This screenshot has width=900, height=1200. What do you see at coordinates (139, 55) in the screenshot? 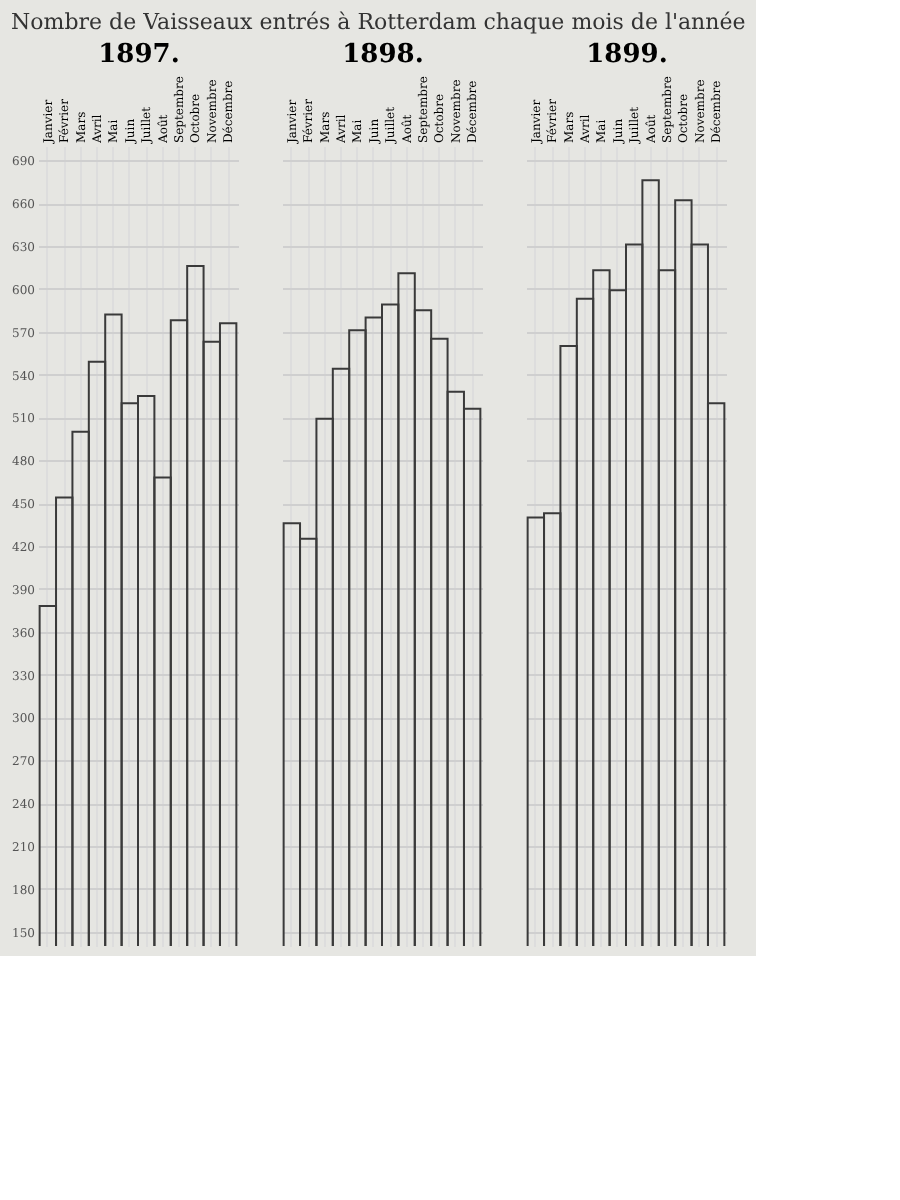
I see `x-axis-title: 1897.` at bounding box center [139, 55].